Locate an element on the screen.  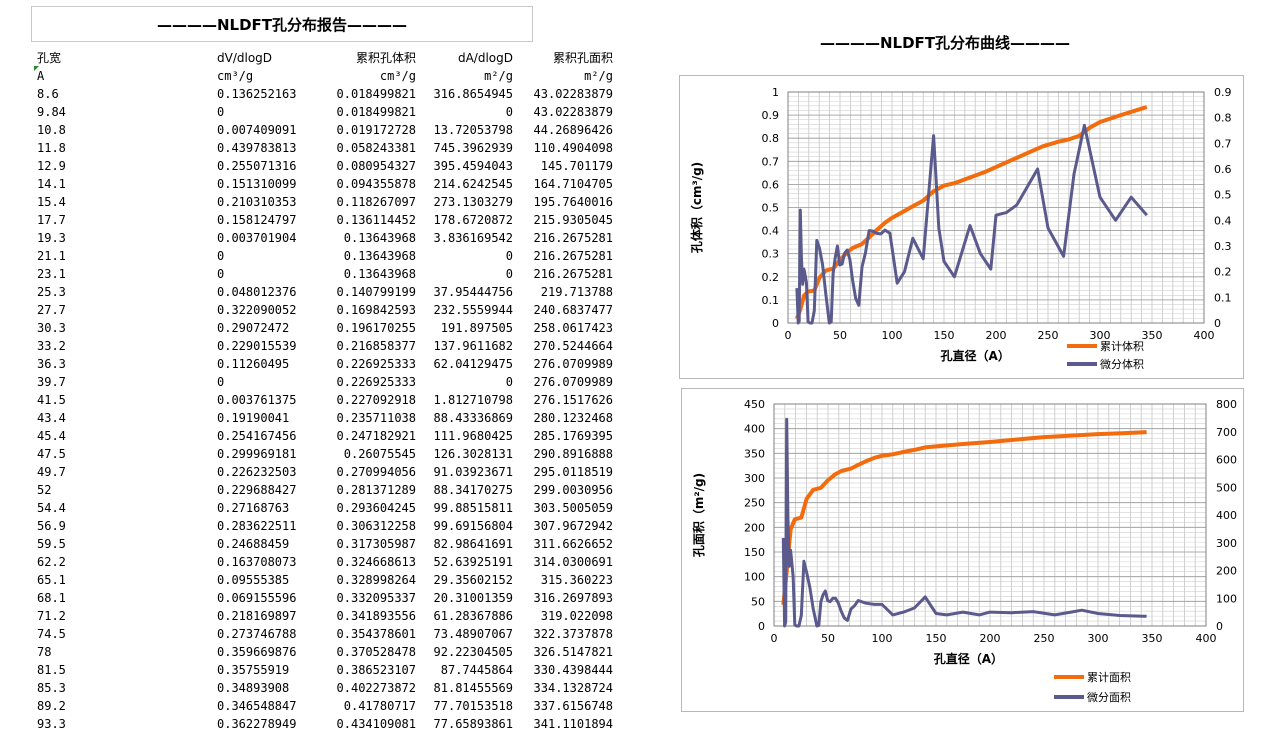
cumulative-volume-cell: 0.324668613 is located at coordinates (376, 562).